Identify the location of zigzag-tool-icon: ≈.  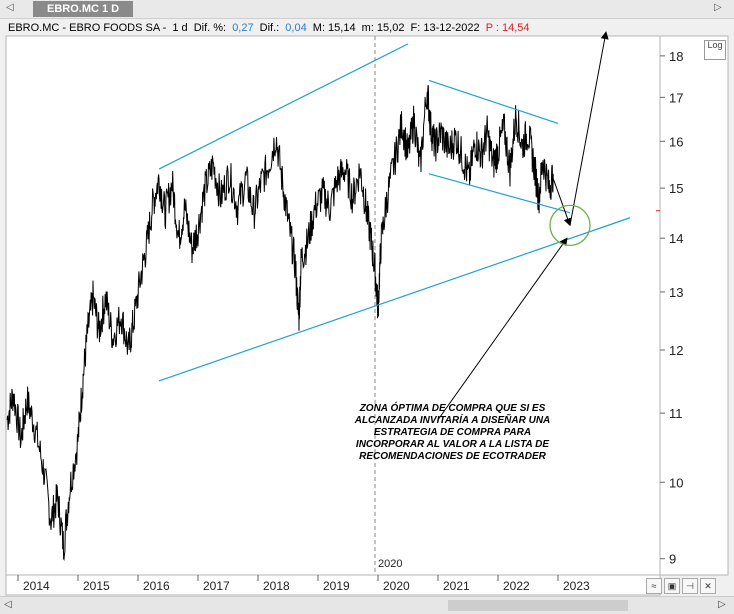
(654, 586).